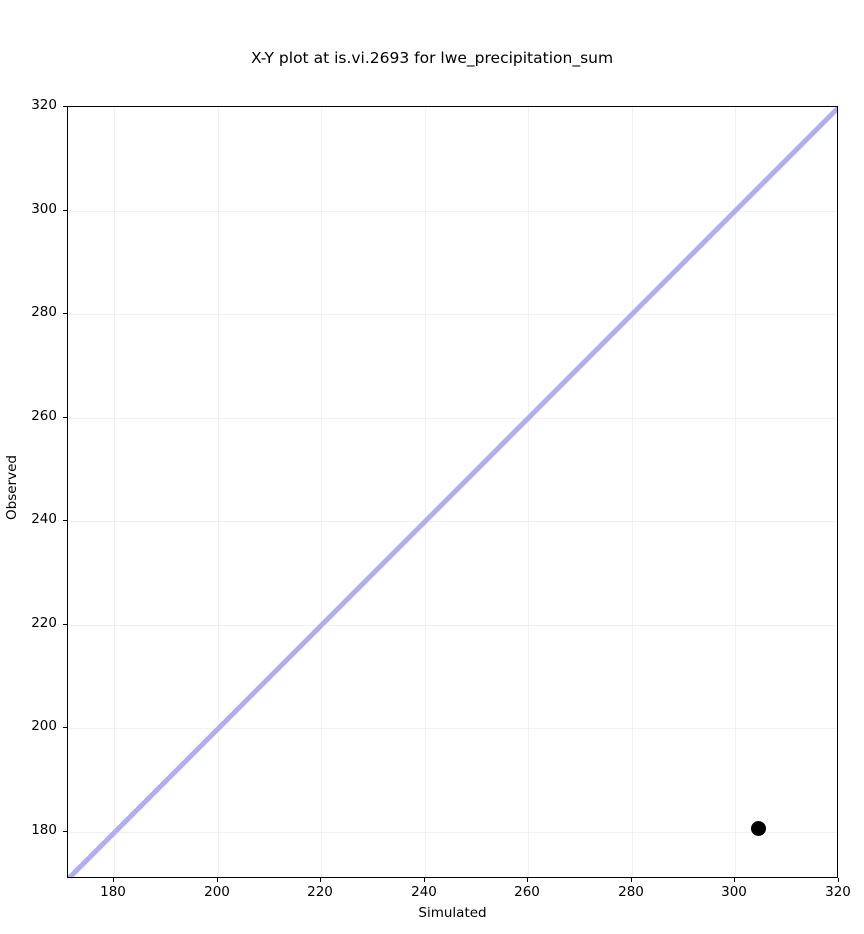 This screenshot has height=934, width=864. I want to click on y-ticklabel-280: 280, so click(44, 312).